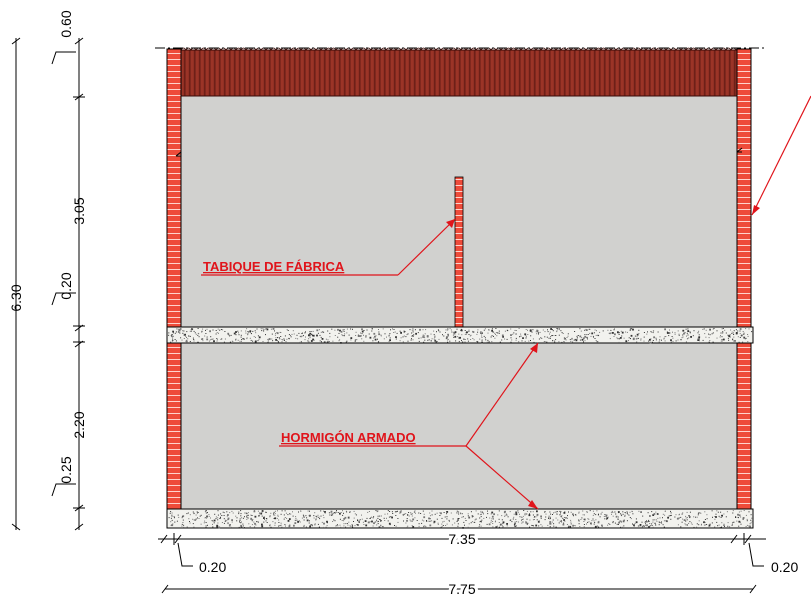 The width and height of the screenshot is (811, 601). What do you see at coordinates (66, 23) in the screenshot?
I see `dim-roof: 0.60` at bounding box center [66, 23].